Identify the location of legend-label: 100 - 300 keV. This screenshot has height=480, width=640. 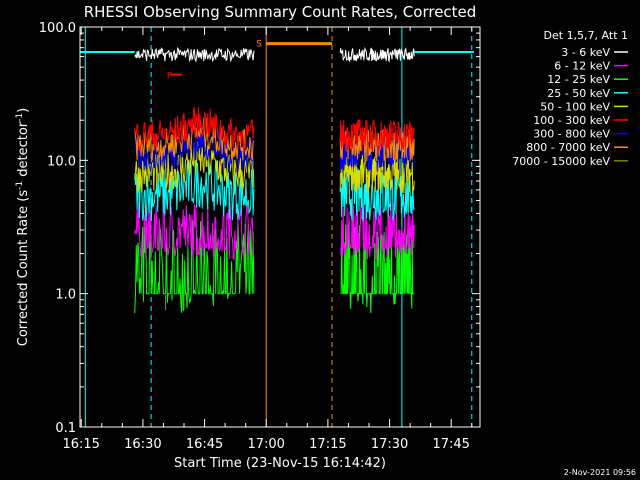
(571, 120).